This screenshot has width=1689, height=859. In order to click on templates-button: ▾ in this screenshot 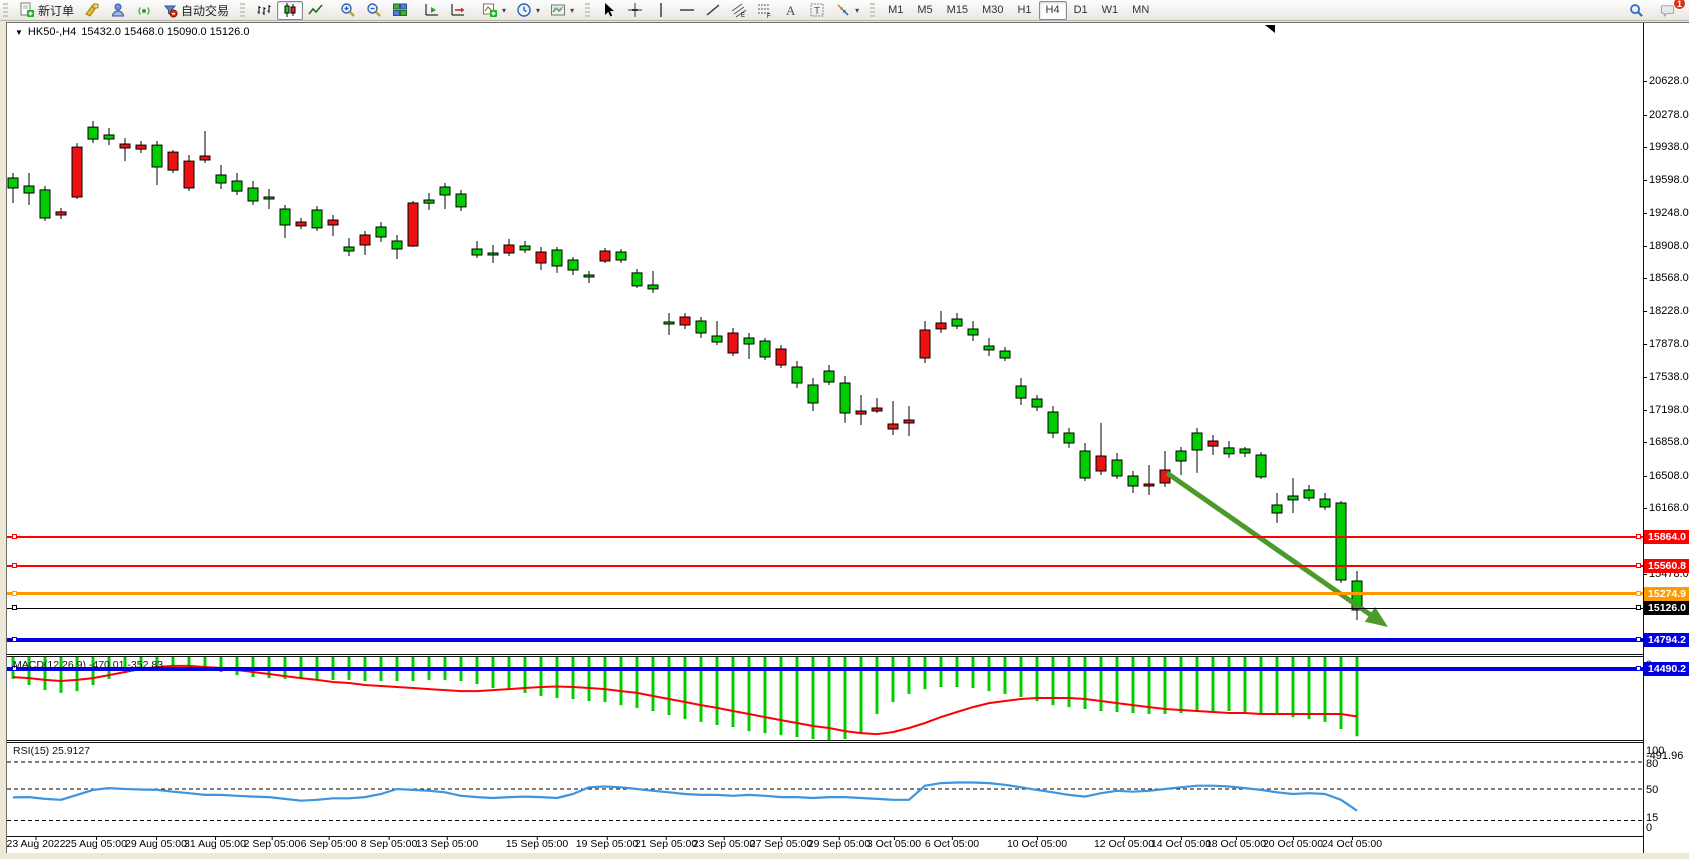, I will do `click(562, 10)`.